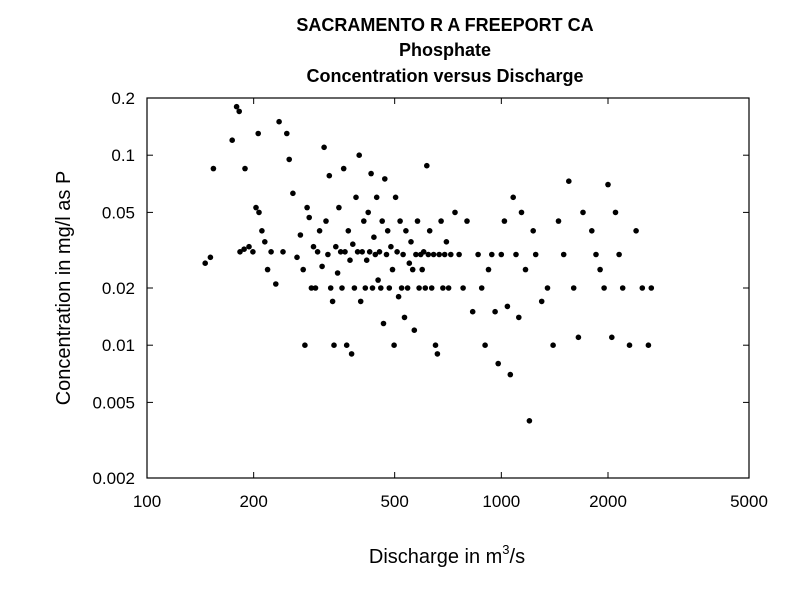 The height and width of the screenshot is (600, 800). I want to click on y-tick-label: 0.02, so click(118, 288).